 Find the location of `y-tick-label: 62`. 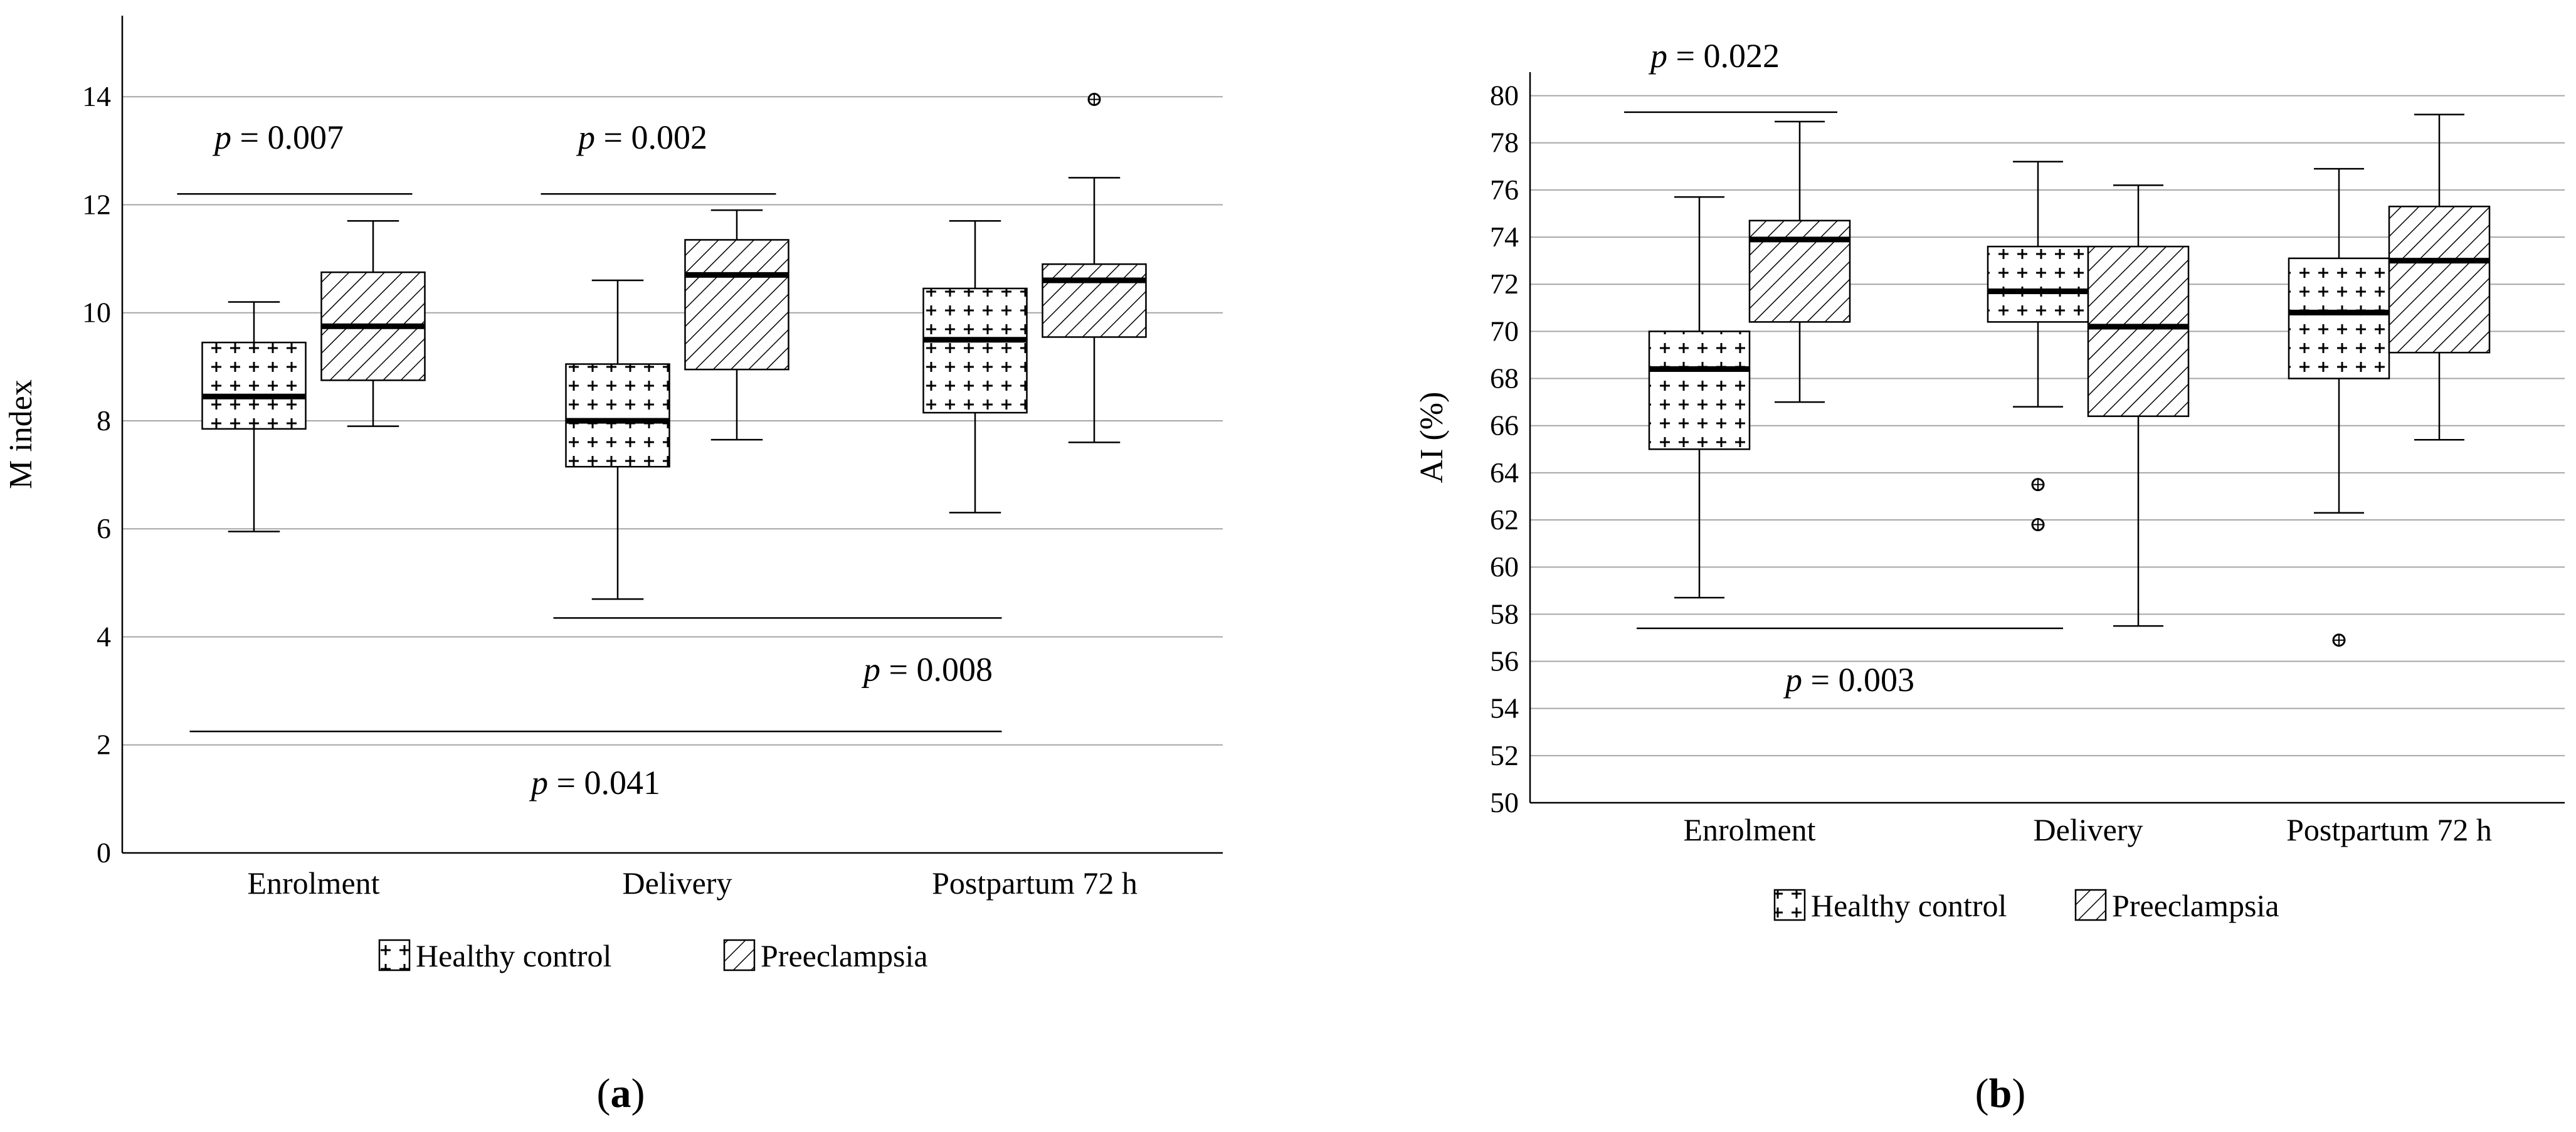

y-tick-label: 62 is located at coordinates (1504, 520).